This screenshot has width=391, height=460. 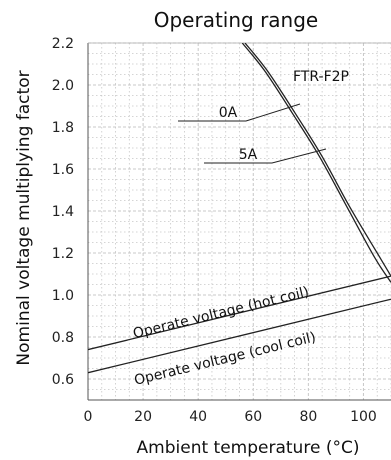 I want to click on leader-5a, so click(x=265, y=156).